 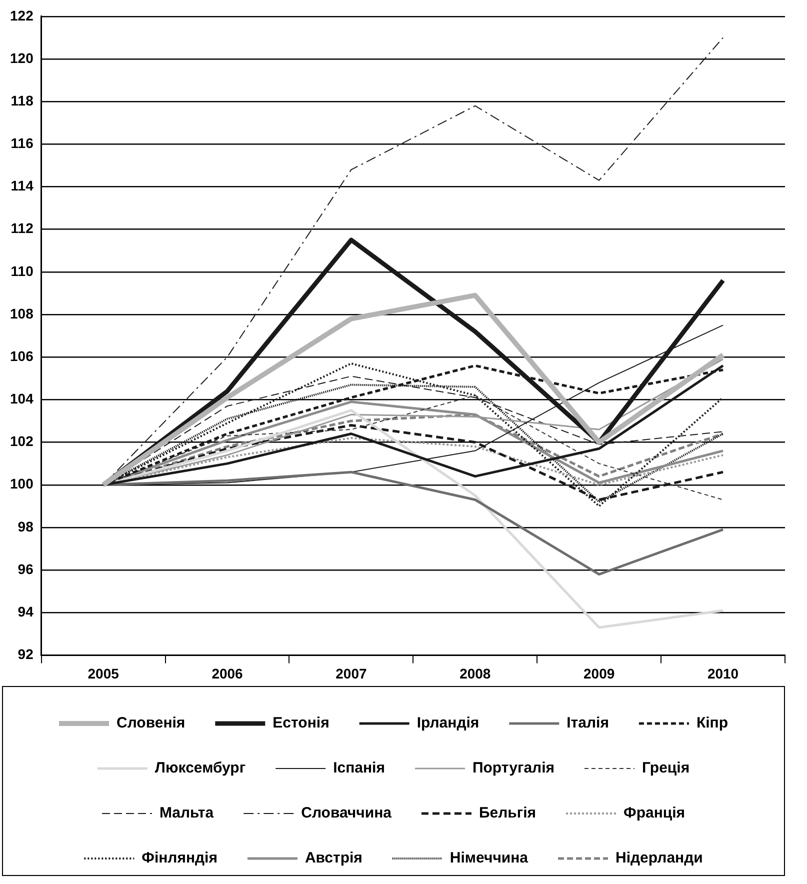 I want to click on x-tick-label: 2007, so click(x=351, y=673).